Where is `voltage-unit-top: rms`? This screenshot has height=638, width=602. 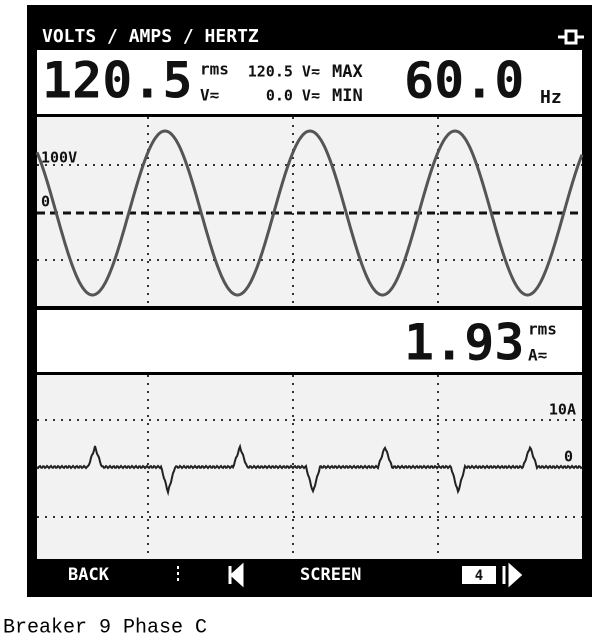 voltage-unit-top: rms is located at coordinates (214, 69).